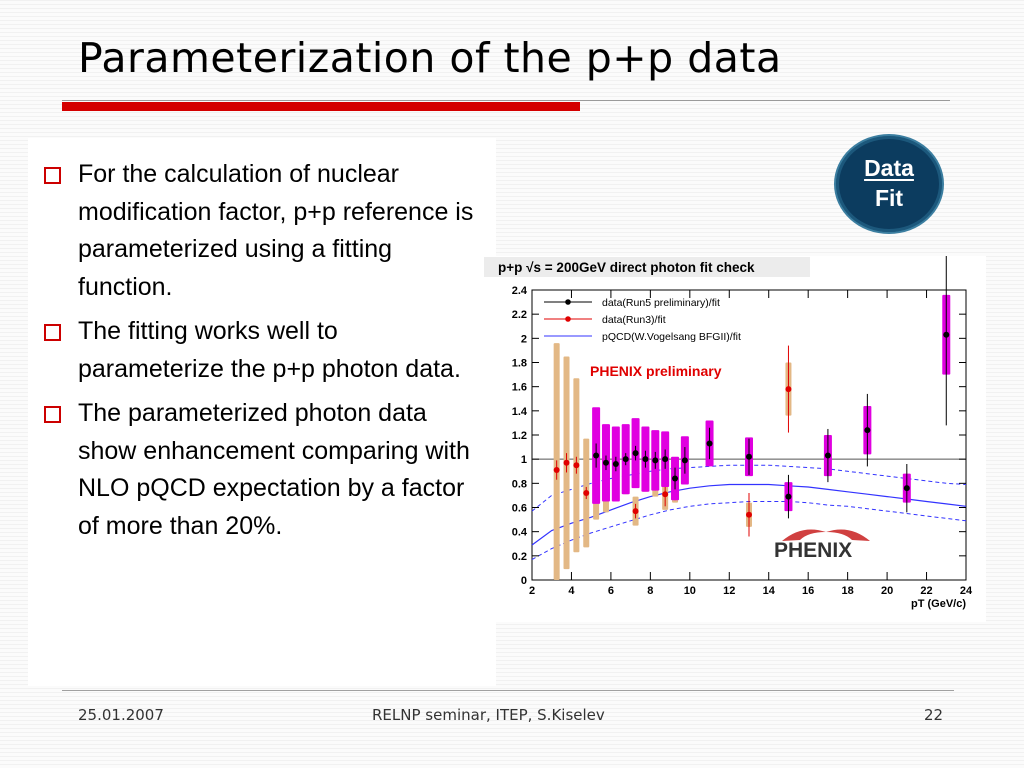  I want to click on logo-text: PHENIX, so click(813, 550).